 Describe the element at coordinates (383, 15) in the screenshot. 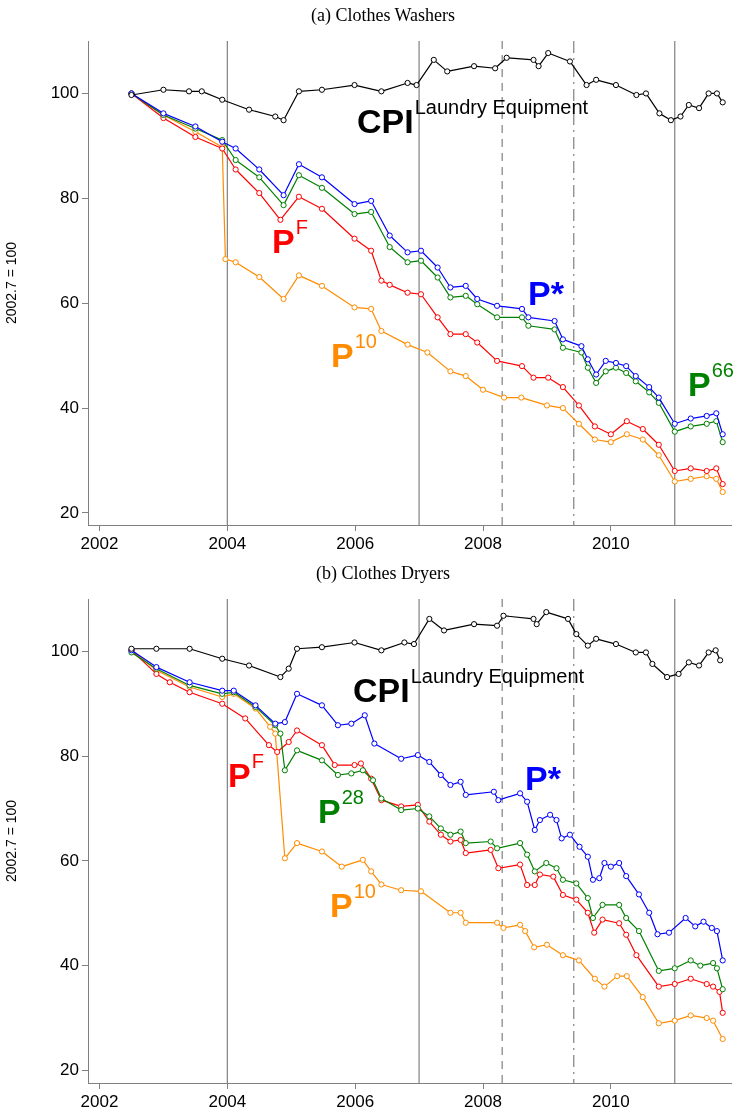

I see `chart-title: (a) Clothes Washers` at that location.